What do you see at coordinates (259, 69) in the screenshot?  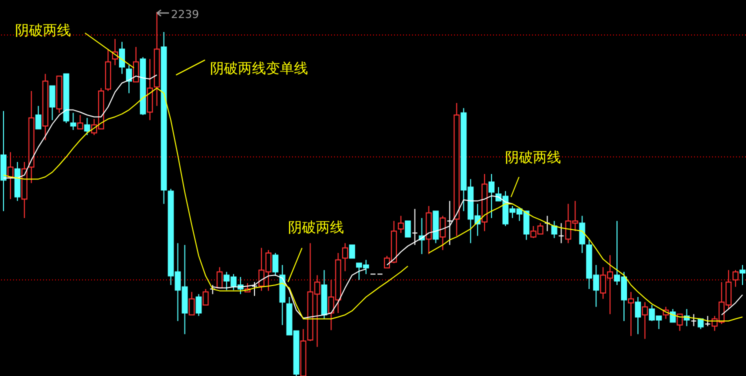 I see `annotation: 阴破两线变单线` at bounding box center [259, 69].